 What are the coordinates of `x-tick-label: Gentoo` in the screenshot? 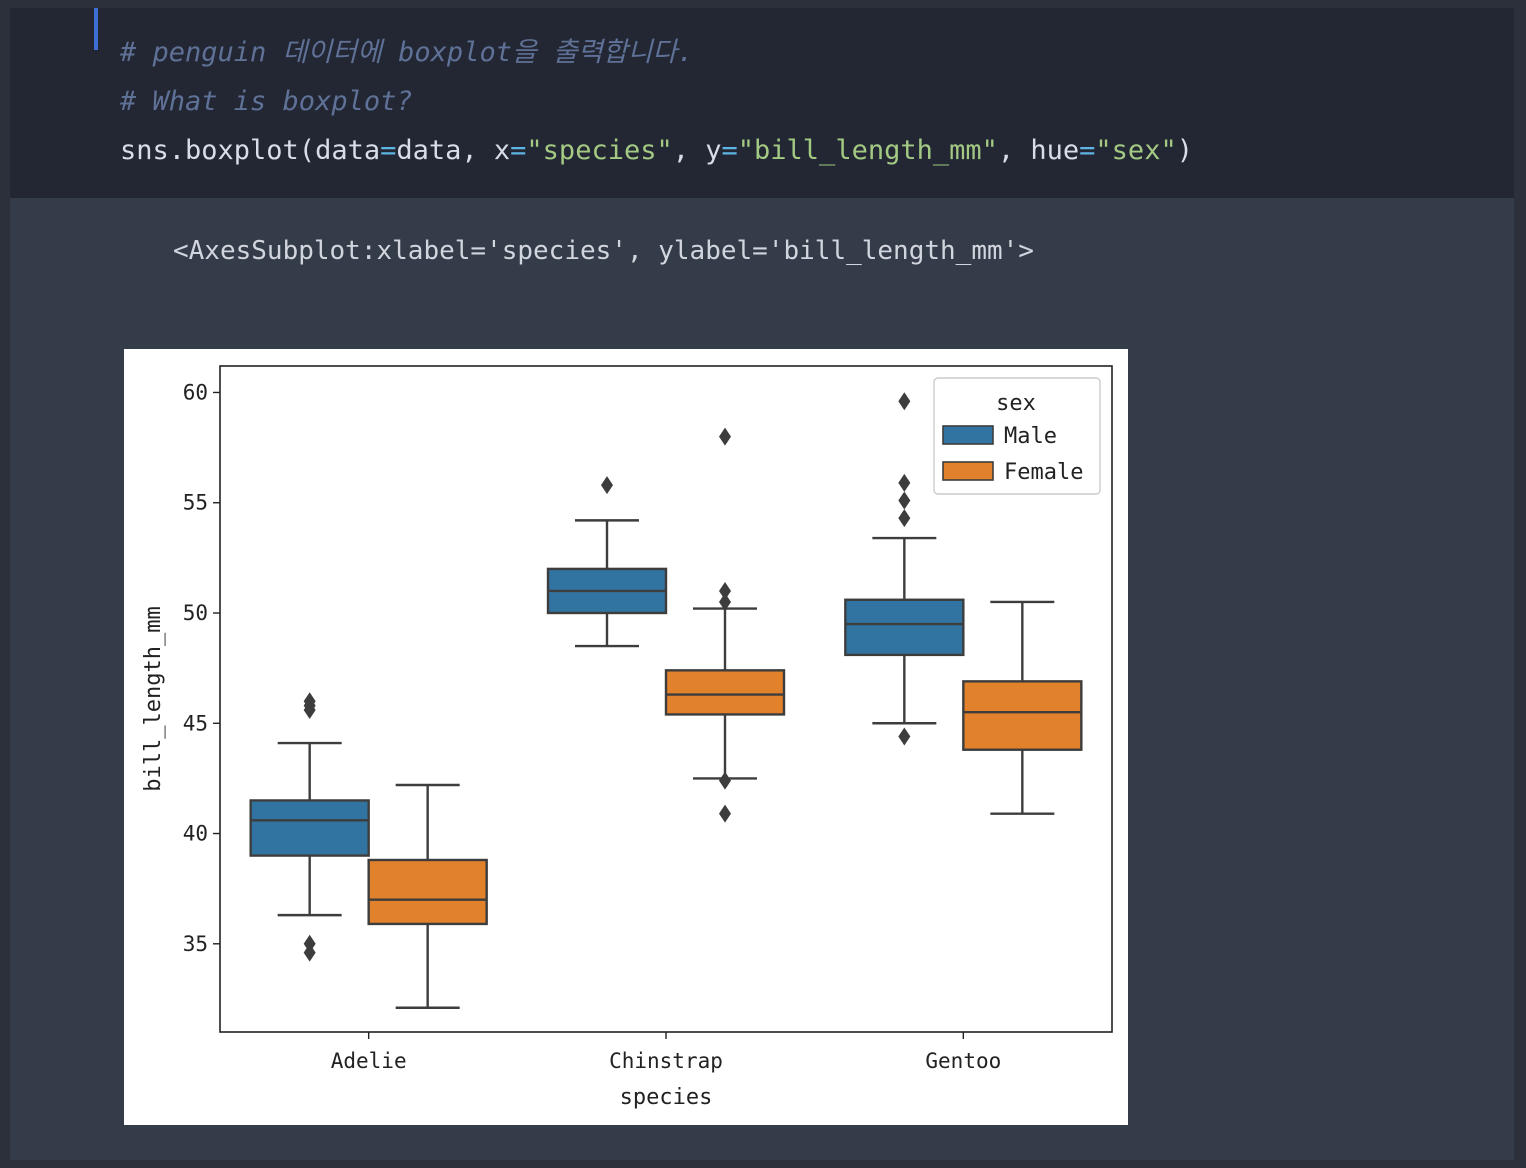 It's located at (963, 1061).